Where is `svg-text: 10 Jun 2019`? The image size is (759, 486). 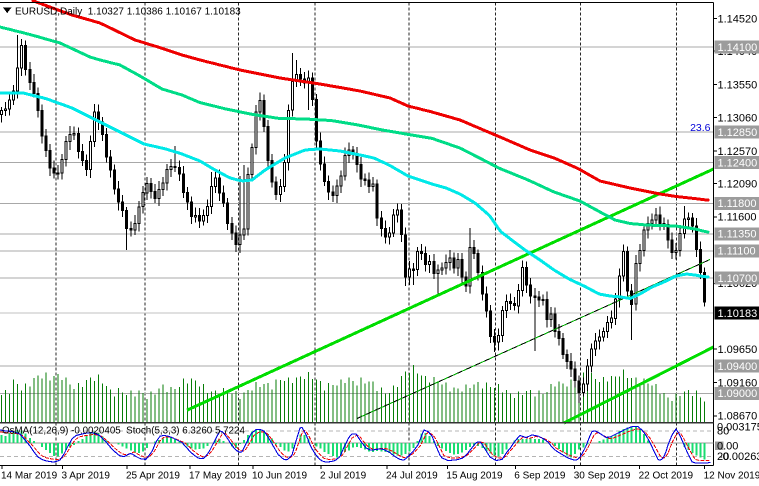
svg-text: 10 Jun 2019 is located at coordinates (279, 476).